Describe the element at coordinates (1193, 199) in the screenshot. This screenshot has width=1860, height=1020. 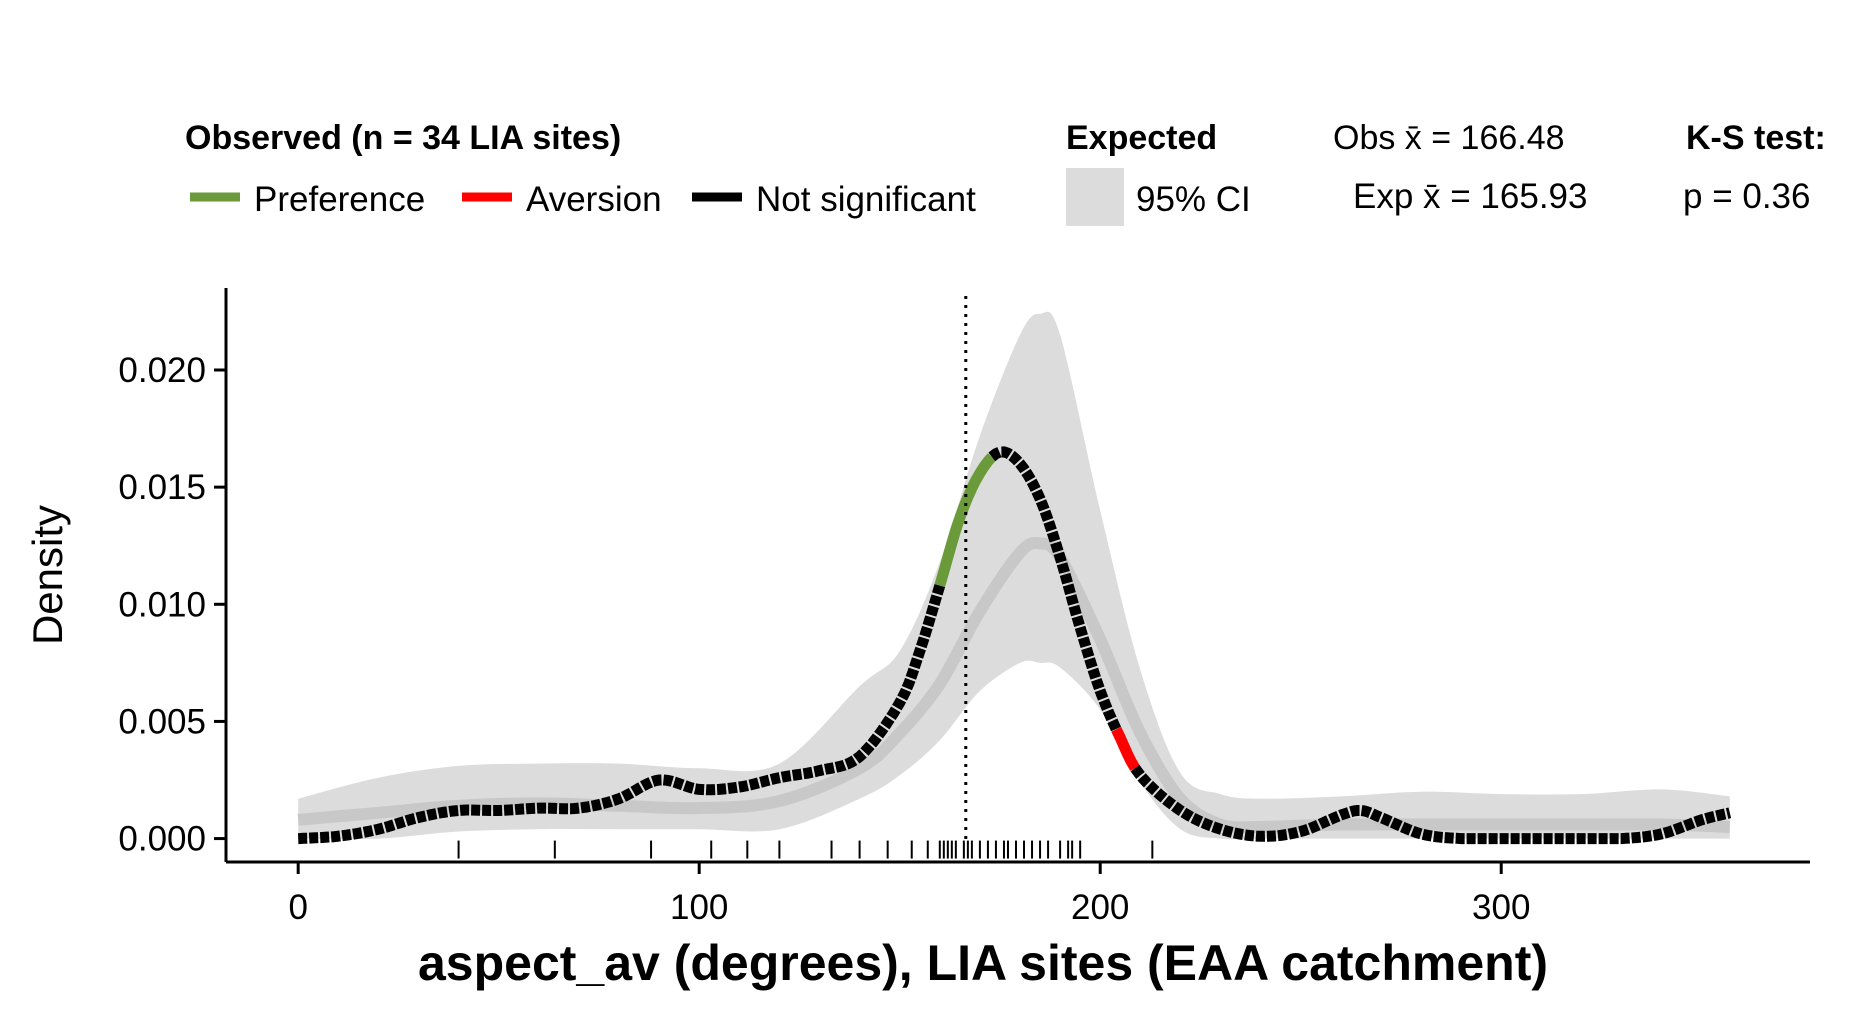
I see `legend-label-ci: 95% CI` at that location.